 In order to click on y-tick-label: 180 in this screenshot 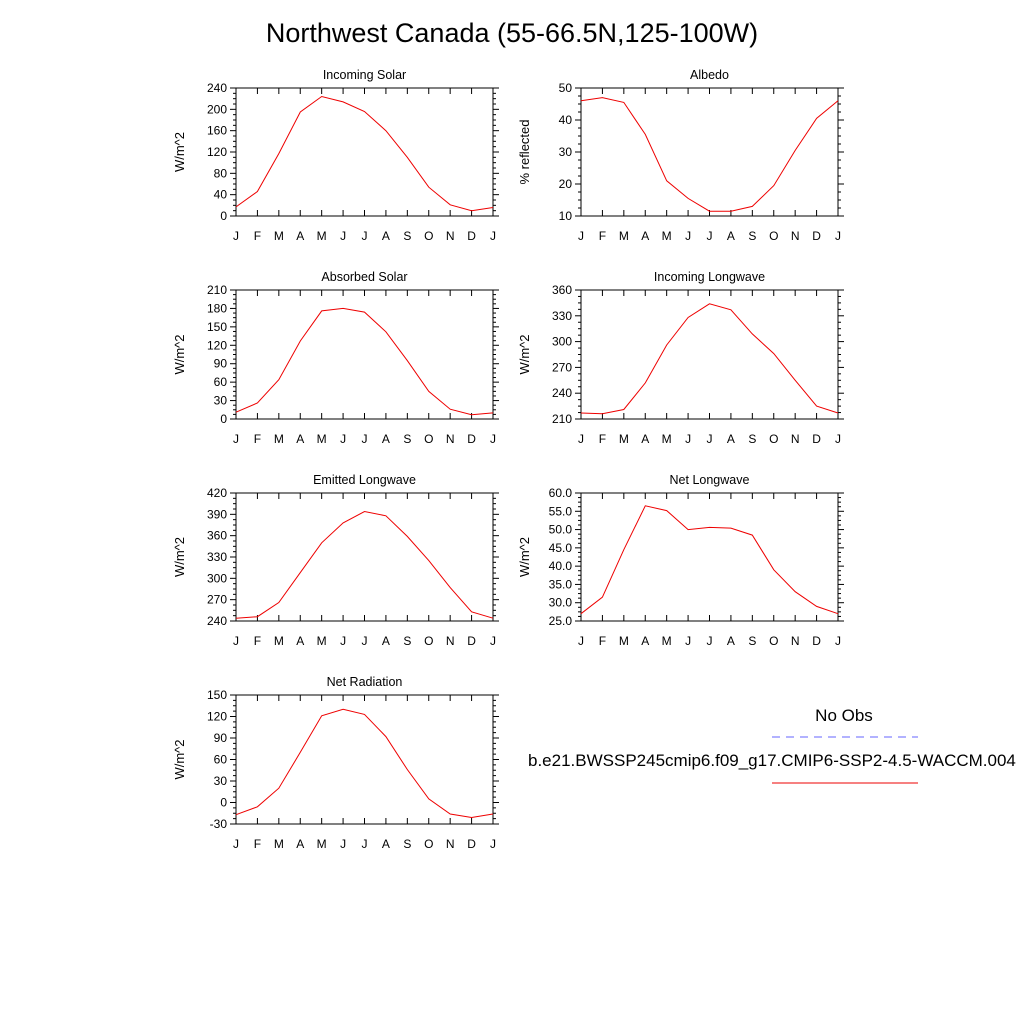, I will do `click(217, 308)`.